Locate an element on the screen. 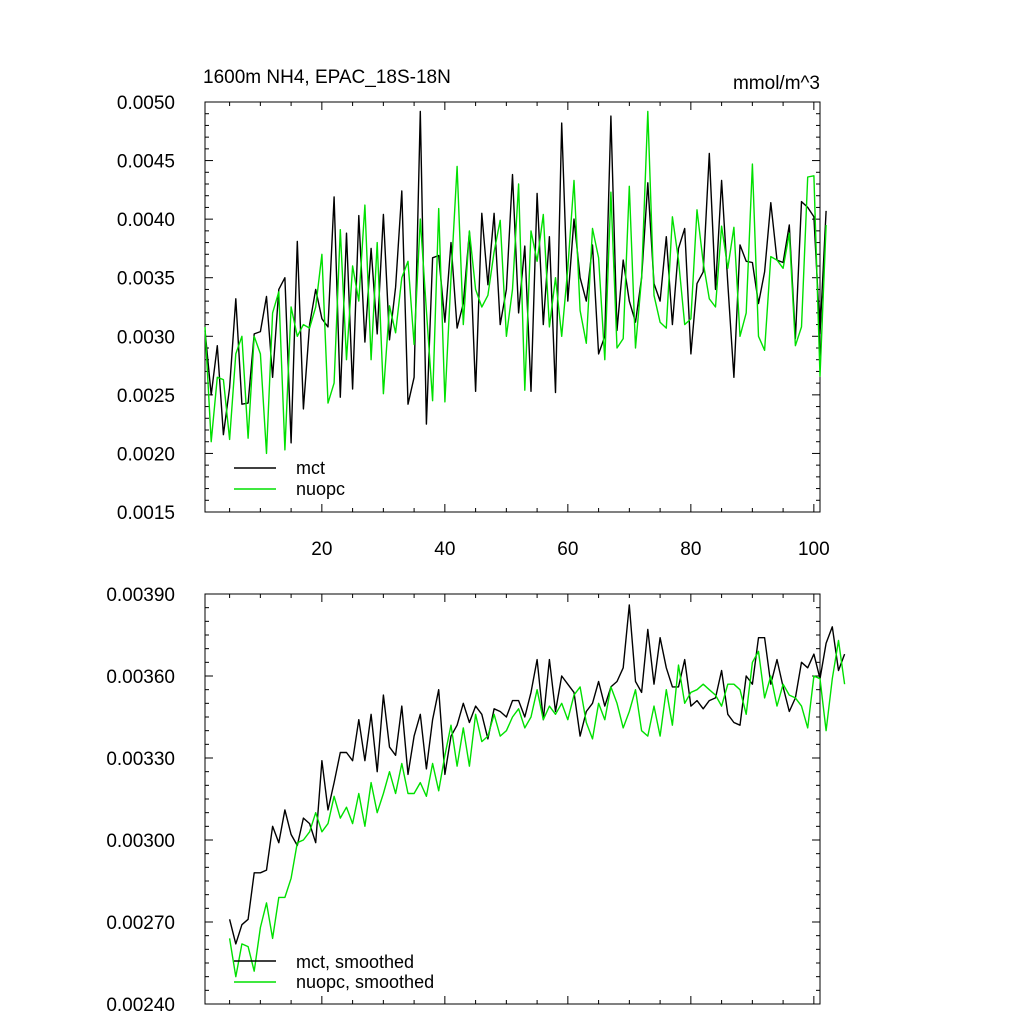 Image resolution: width=1024 pixels, height=1024 pixels. top-y-tick-label: 0.0015 is located at coordinates (146, 513).